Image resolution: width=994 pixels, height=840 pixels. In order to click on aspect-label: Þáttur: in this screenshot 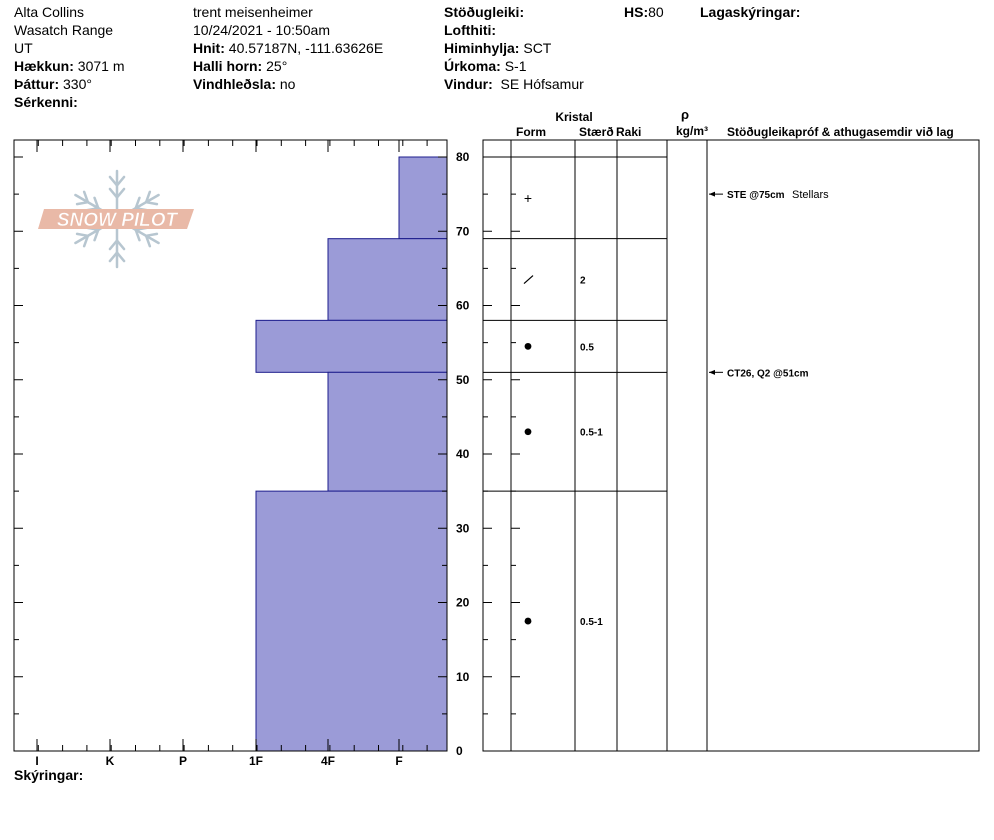, I will do `click(37, 84)`.